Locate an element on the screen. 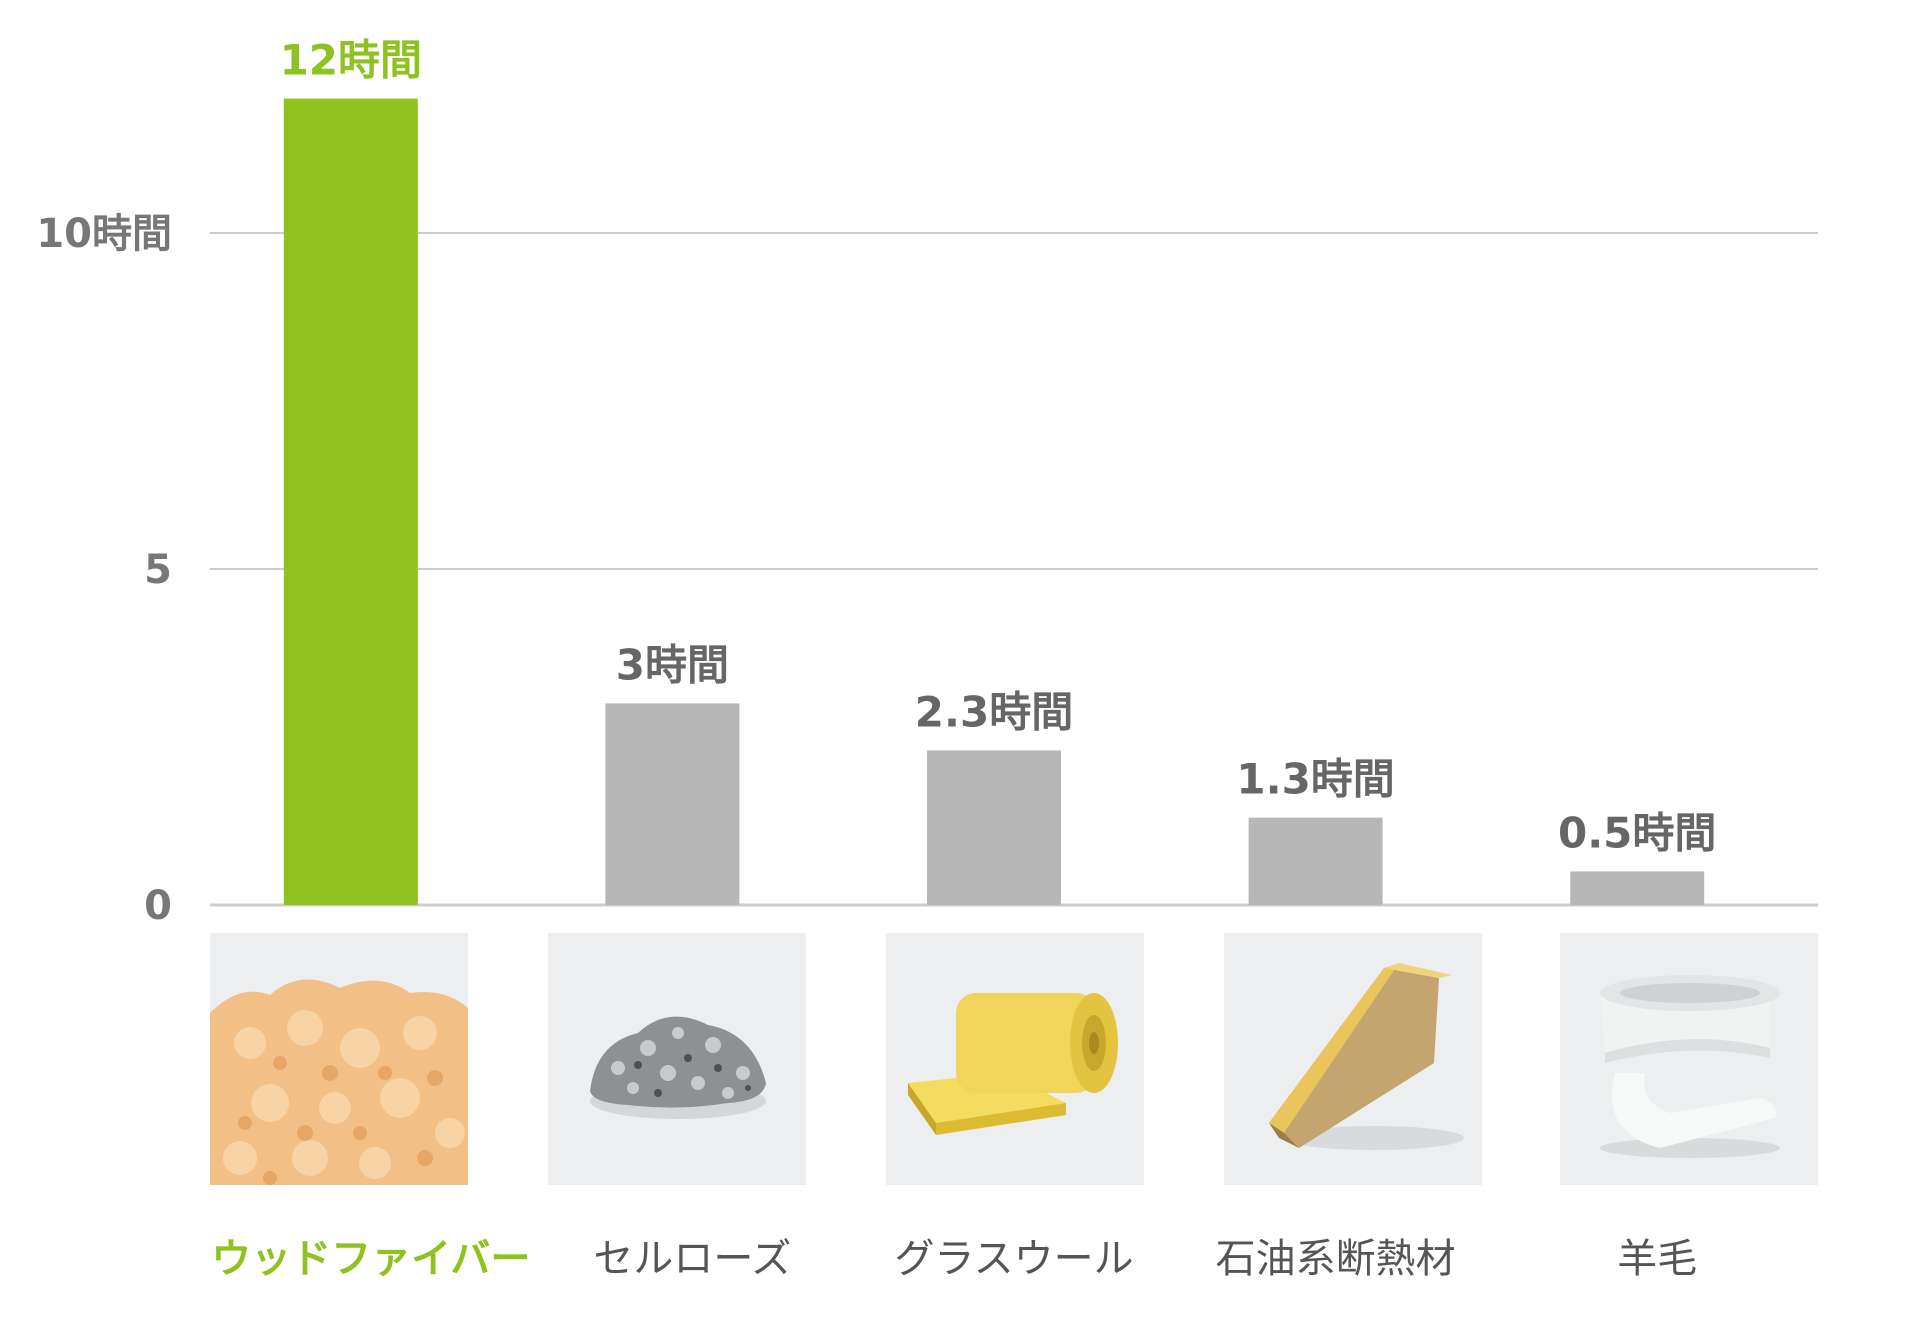  y-tick-label: 5 is located at coordinates (158, 570).